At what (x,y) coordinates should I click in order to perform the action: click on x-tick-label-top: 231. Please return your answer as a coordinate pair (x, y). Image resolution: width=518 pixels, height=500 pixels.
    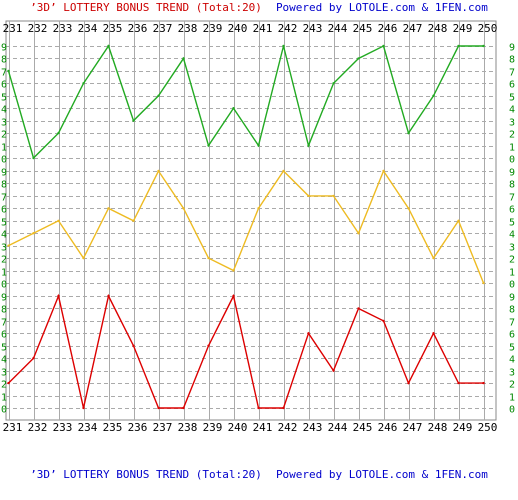
    Looking at the image, I should click on (13, 28).